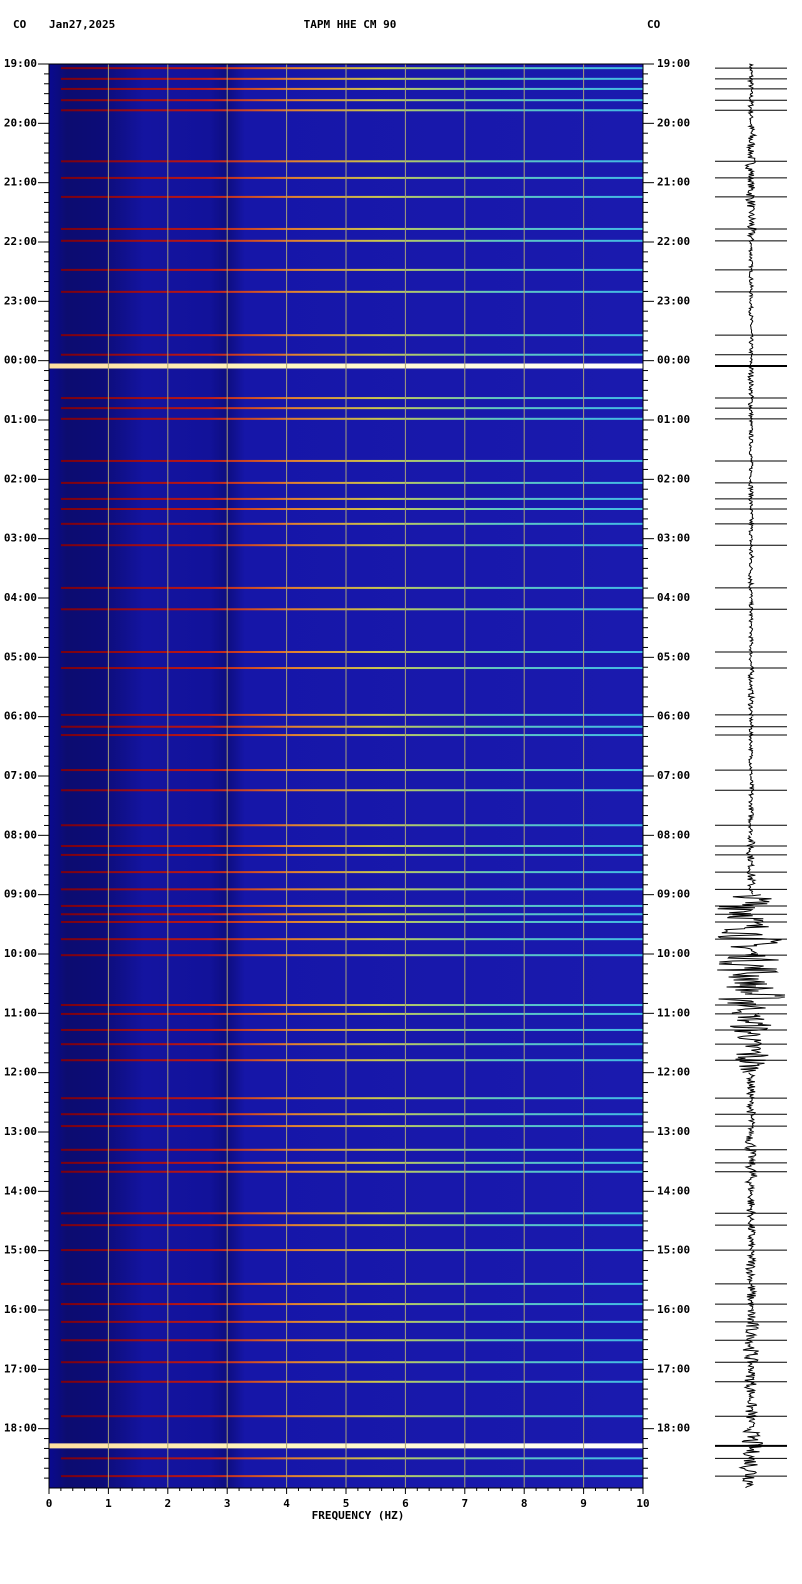  Describe the element at coordinates (673, 775) in the screenshot. I see `y-tick-label-right: 07:00` at that location.